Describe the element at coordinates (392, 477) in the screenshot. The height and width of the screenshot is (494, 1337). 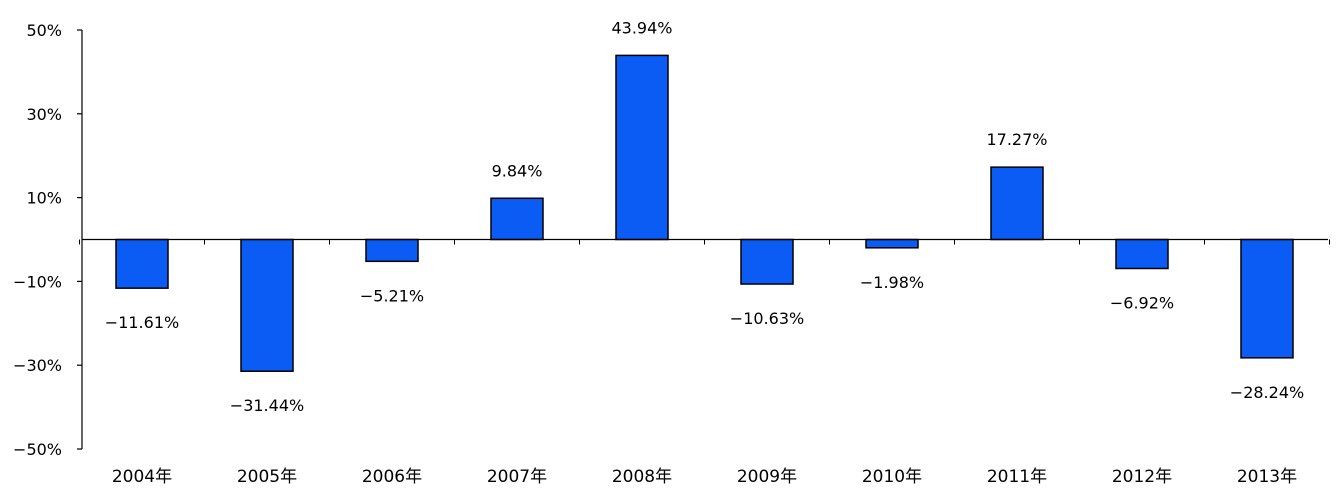
I see `x-tick-label: 2006年` at that location.